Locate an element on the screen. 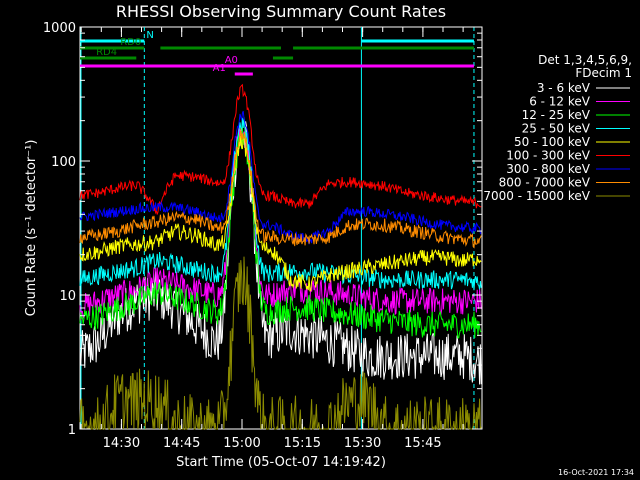 Image resolution: width=640 pixels, height=480 pixels. annotation-label-a1: A1 is located at coordinates (219, 68).